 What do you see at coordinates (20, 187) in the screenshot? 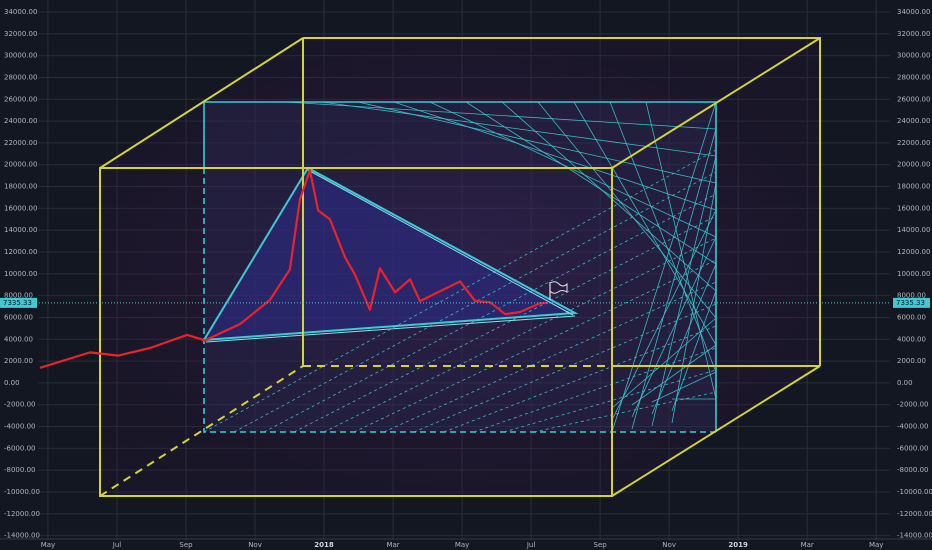
I see `y-tick-label-left: 18000.00` at bounding box center [20, 187].